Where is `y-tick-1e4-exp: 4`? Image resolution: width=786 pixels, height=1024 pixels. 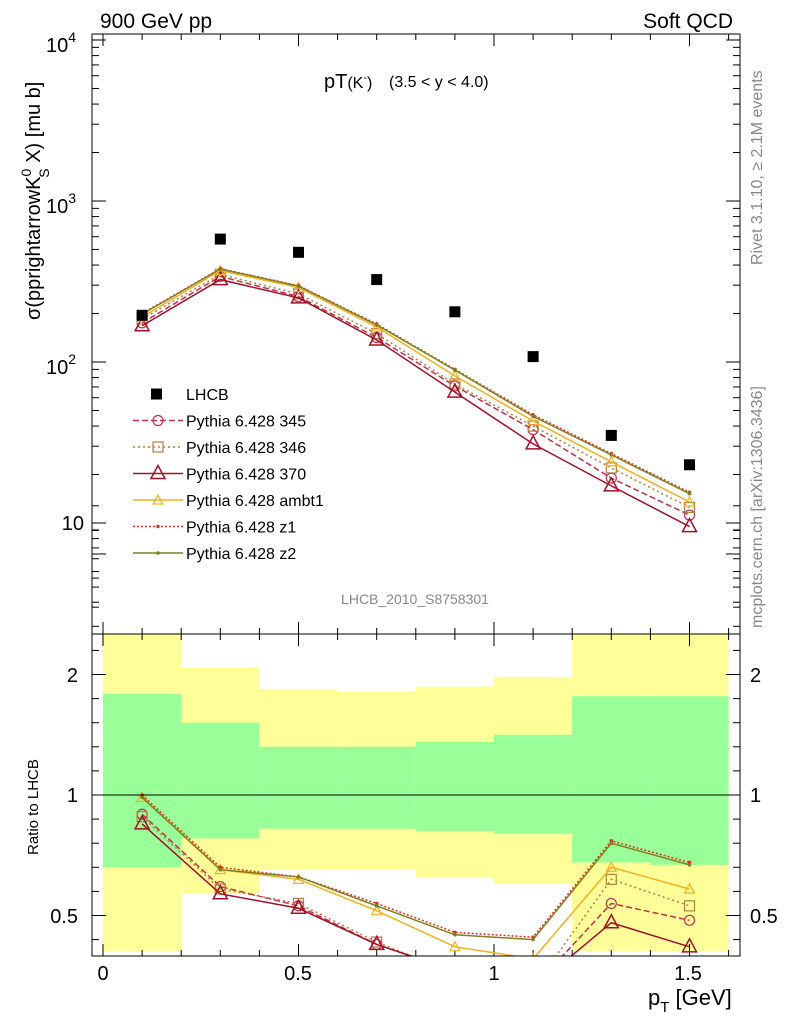 y-tick-1e4-exp: 4 is located at coordinates (72, 37).